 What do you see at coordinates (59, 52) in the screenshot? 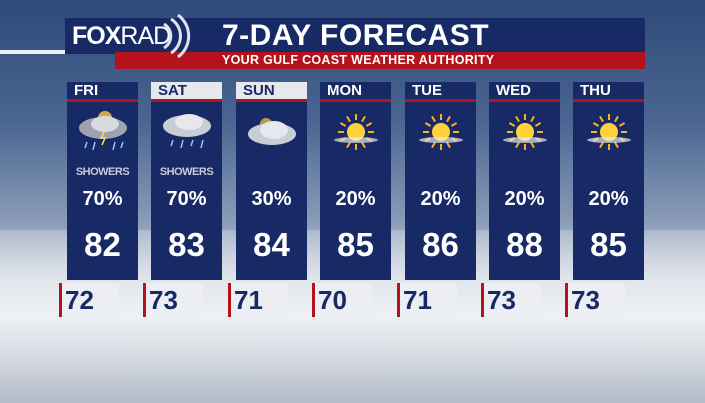
I see `divider-line` at bounding box center [59, 52].